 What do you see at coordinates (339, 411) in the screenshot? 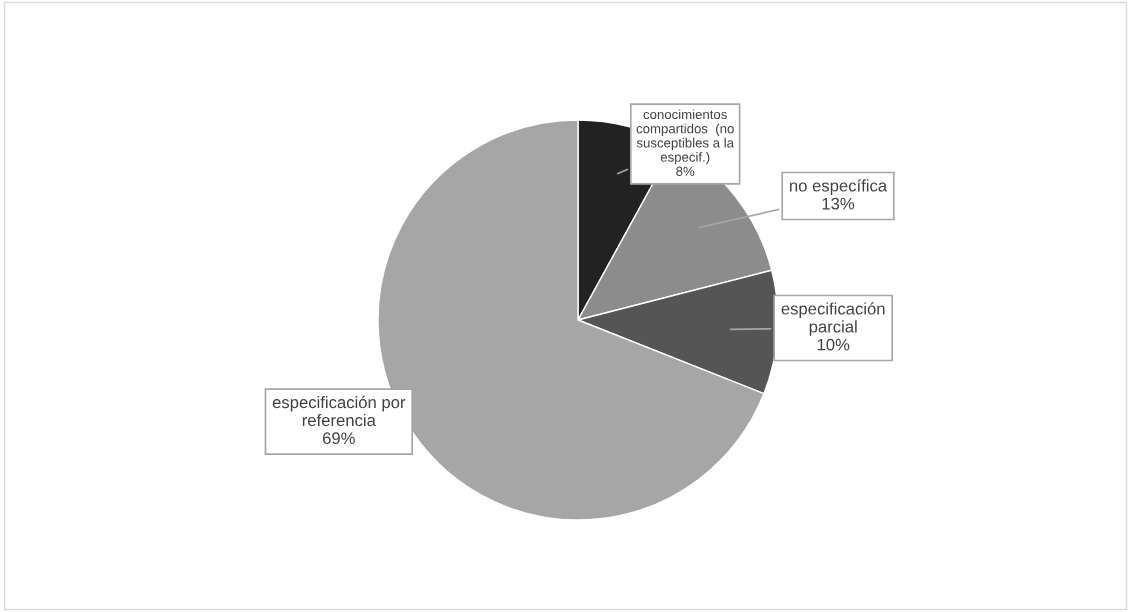
I see `slice-label: especificación por referencia` at bounding box center [339, 411].